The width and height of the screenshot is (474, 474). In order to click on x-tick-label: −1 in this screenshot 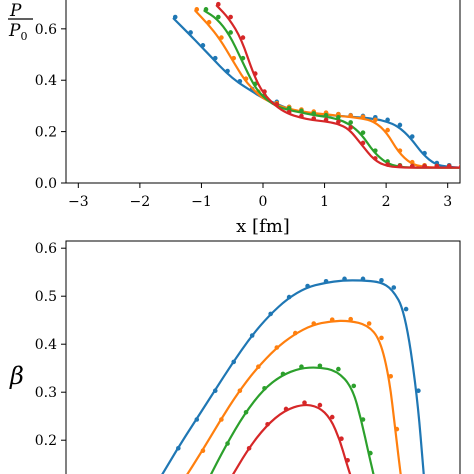, I will do `click(201, 202)`.